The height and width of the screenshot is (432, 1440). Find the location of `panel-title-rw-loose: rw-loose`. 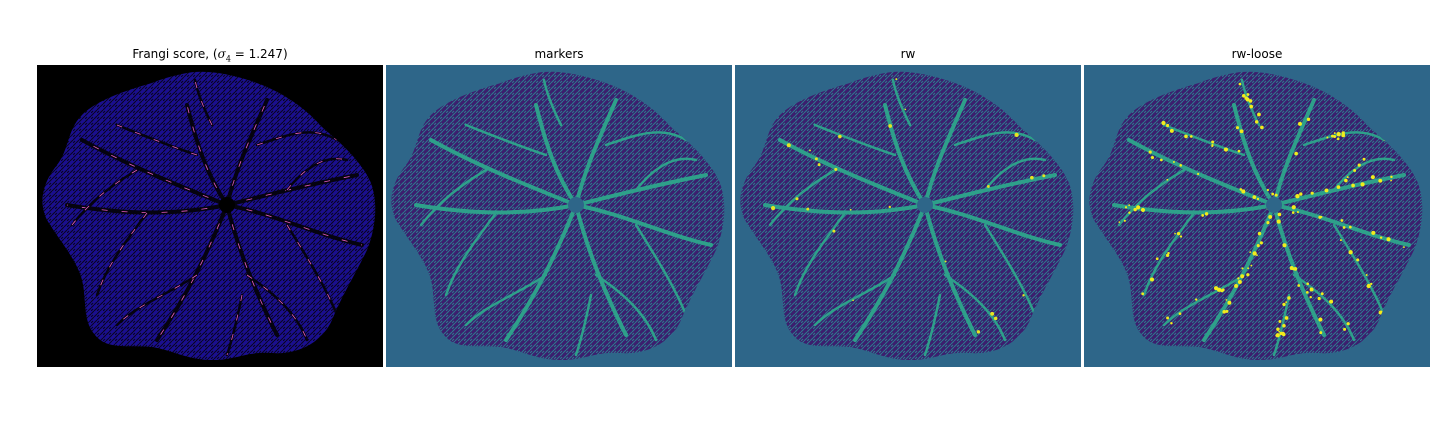

panel-title-rw-loose: rw-loose is located at coordinates (1257, 54).